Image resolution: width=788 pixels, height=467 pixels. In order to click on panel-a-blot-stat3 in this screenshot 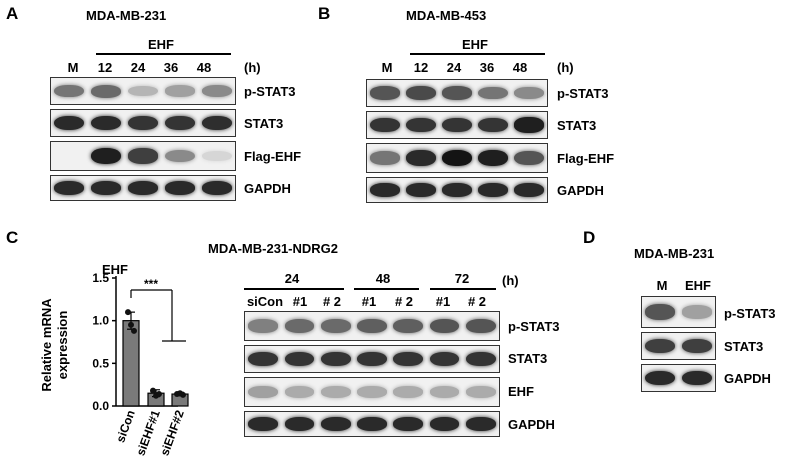, I will do `click(143, 123)`.